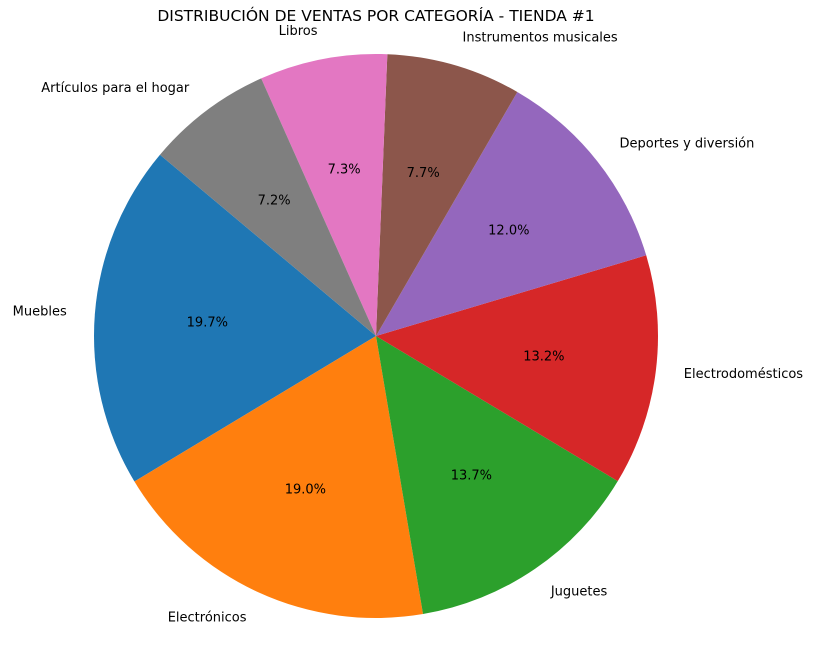 Image resolution: width=817 pixels, height=650 pixels. What do you see at coordinates (579, 592) in the screenshot?
I see `pie-category-label: Juguetes` at bounding box center [579, 592].